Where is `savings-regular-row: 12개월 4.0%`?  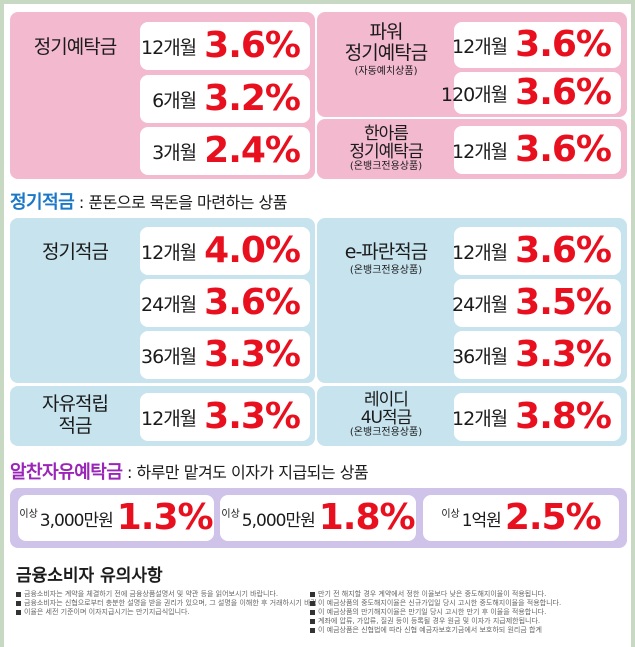 savings-regular-row: 12개월 4.0% is located at coordinates (225, 251).